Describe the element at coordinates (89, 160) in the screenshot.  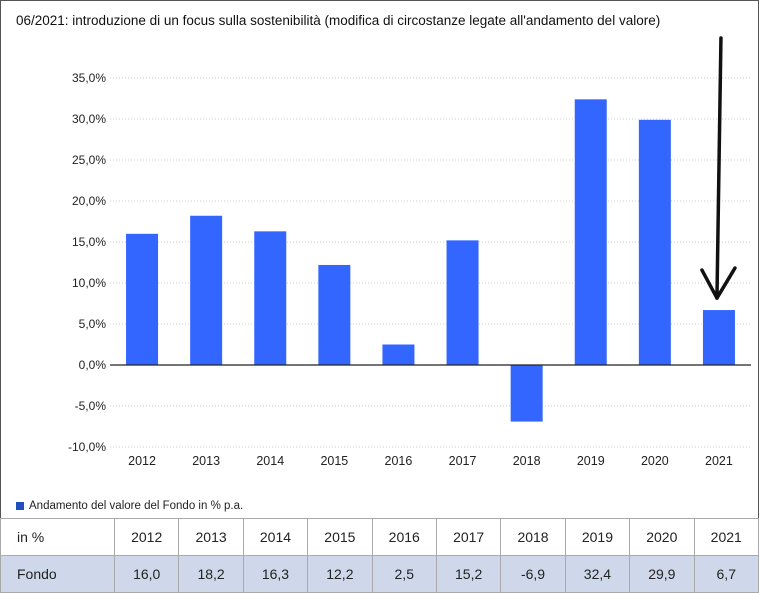
I see `y-tick-label: 25,0%` at that location.